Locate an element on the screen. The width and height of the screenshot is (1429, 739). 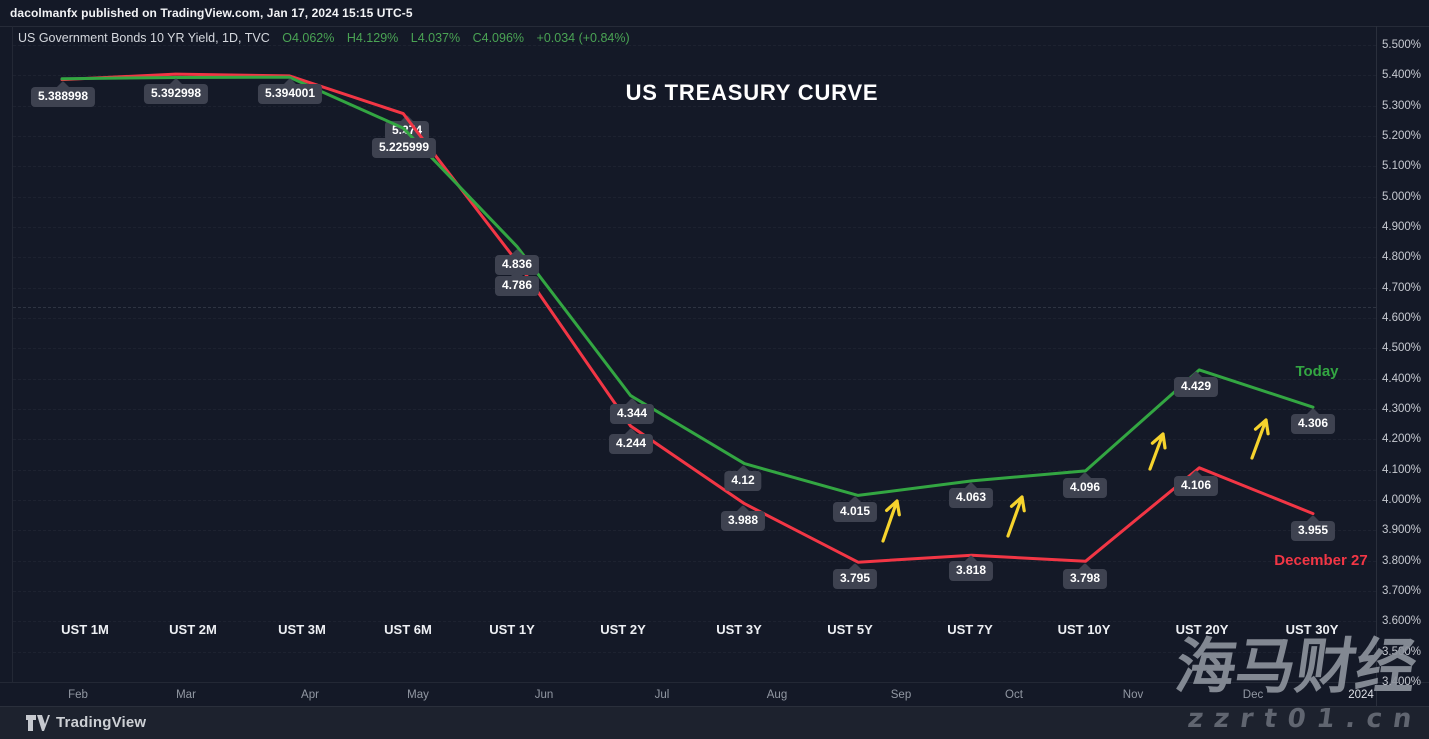
price-tick-label: 5.100% is located at coordinates (1402, 166).